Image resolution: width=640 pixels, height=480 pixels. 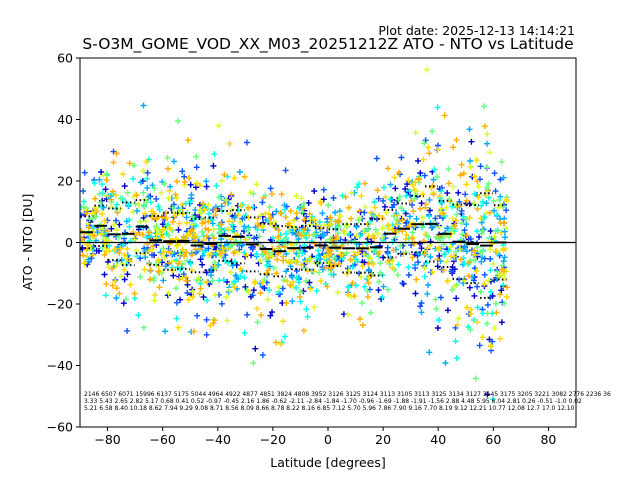 I want to click on x-axis-label: Latitude [degrees], so click(x=328, y=462).